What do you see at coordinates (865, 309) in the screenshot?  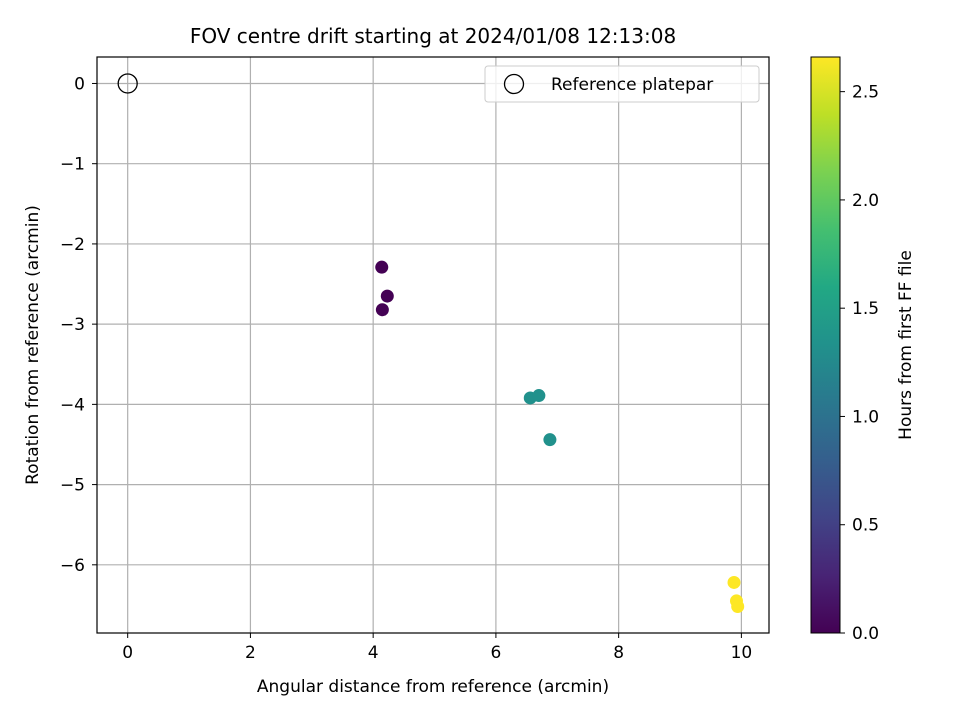 I see `colorbar-tick-label: 1.5` at bounding box center [865, 309].